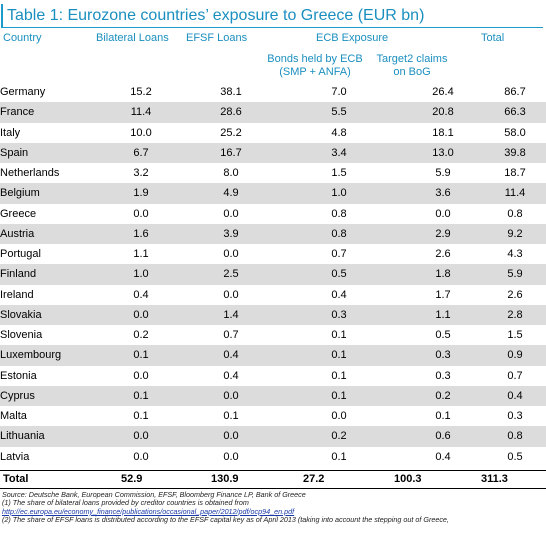 The height and width of the screenshot is (536, 546). I want to click on cell-total: 5.9, so click(515, 274).